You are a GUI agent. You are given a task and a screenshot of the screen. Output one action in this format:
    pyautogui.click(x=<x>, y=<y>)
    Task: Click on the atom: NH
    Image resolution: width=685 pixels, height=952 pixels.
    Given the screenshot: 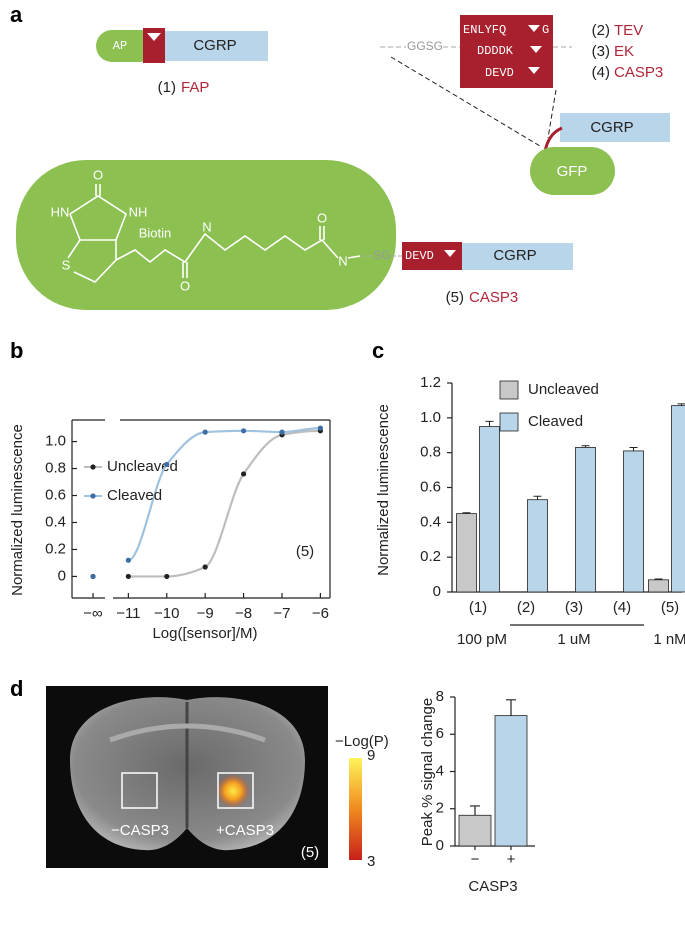 What is the action you would take?
    pyautogui.click(x=138, y=211)
    